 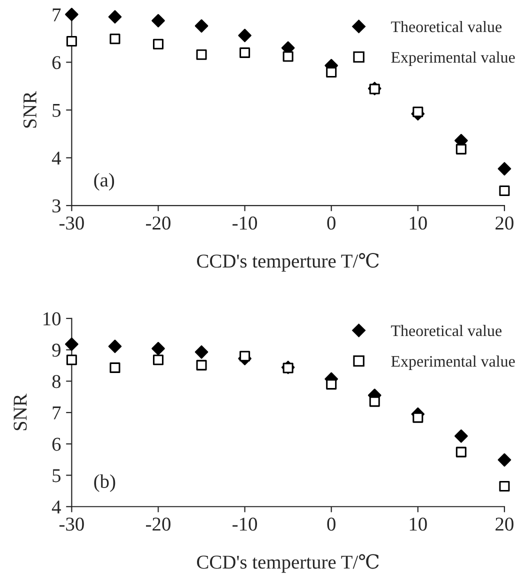 I want to click on y-tick-label: 3, so click(x=56, y=205).